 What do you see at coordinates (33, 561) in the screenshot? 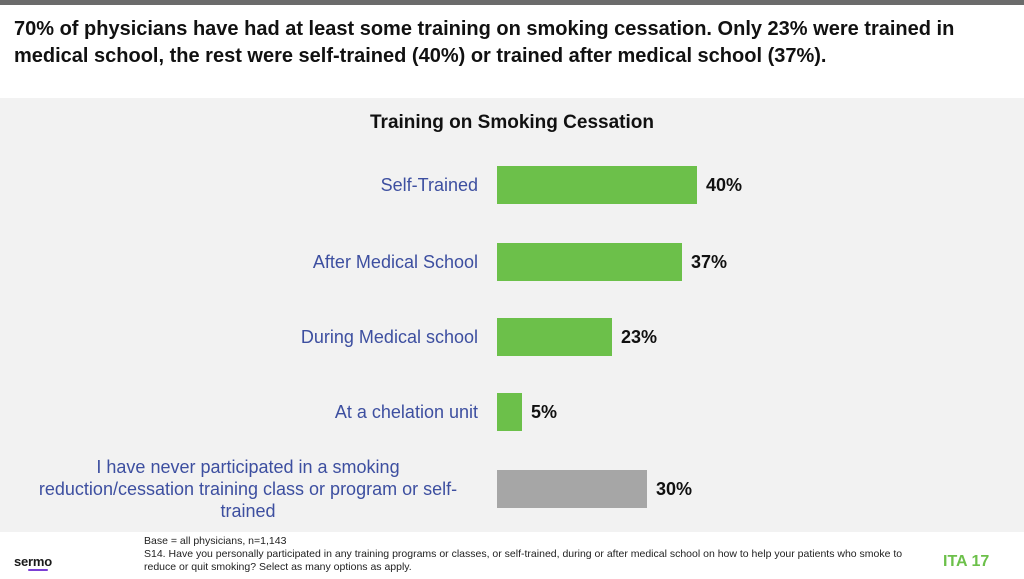
I see `sermo-logo: sermo` at bounding box center [33, 561].